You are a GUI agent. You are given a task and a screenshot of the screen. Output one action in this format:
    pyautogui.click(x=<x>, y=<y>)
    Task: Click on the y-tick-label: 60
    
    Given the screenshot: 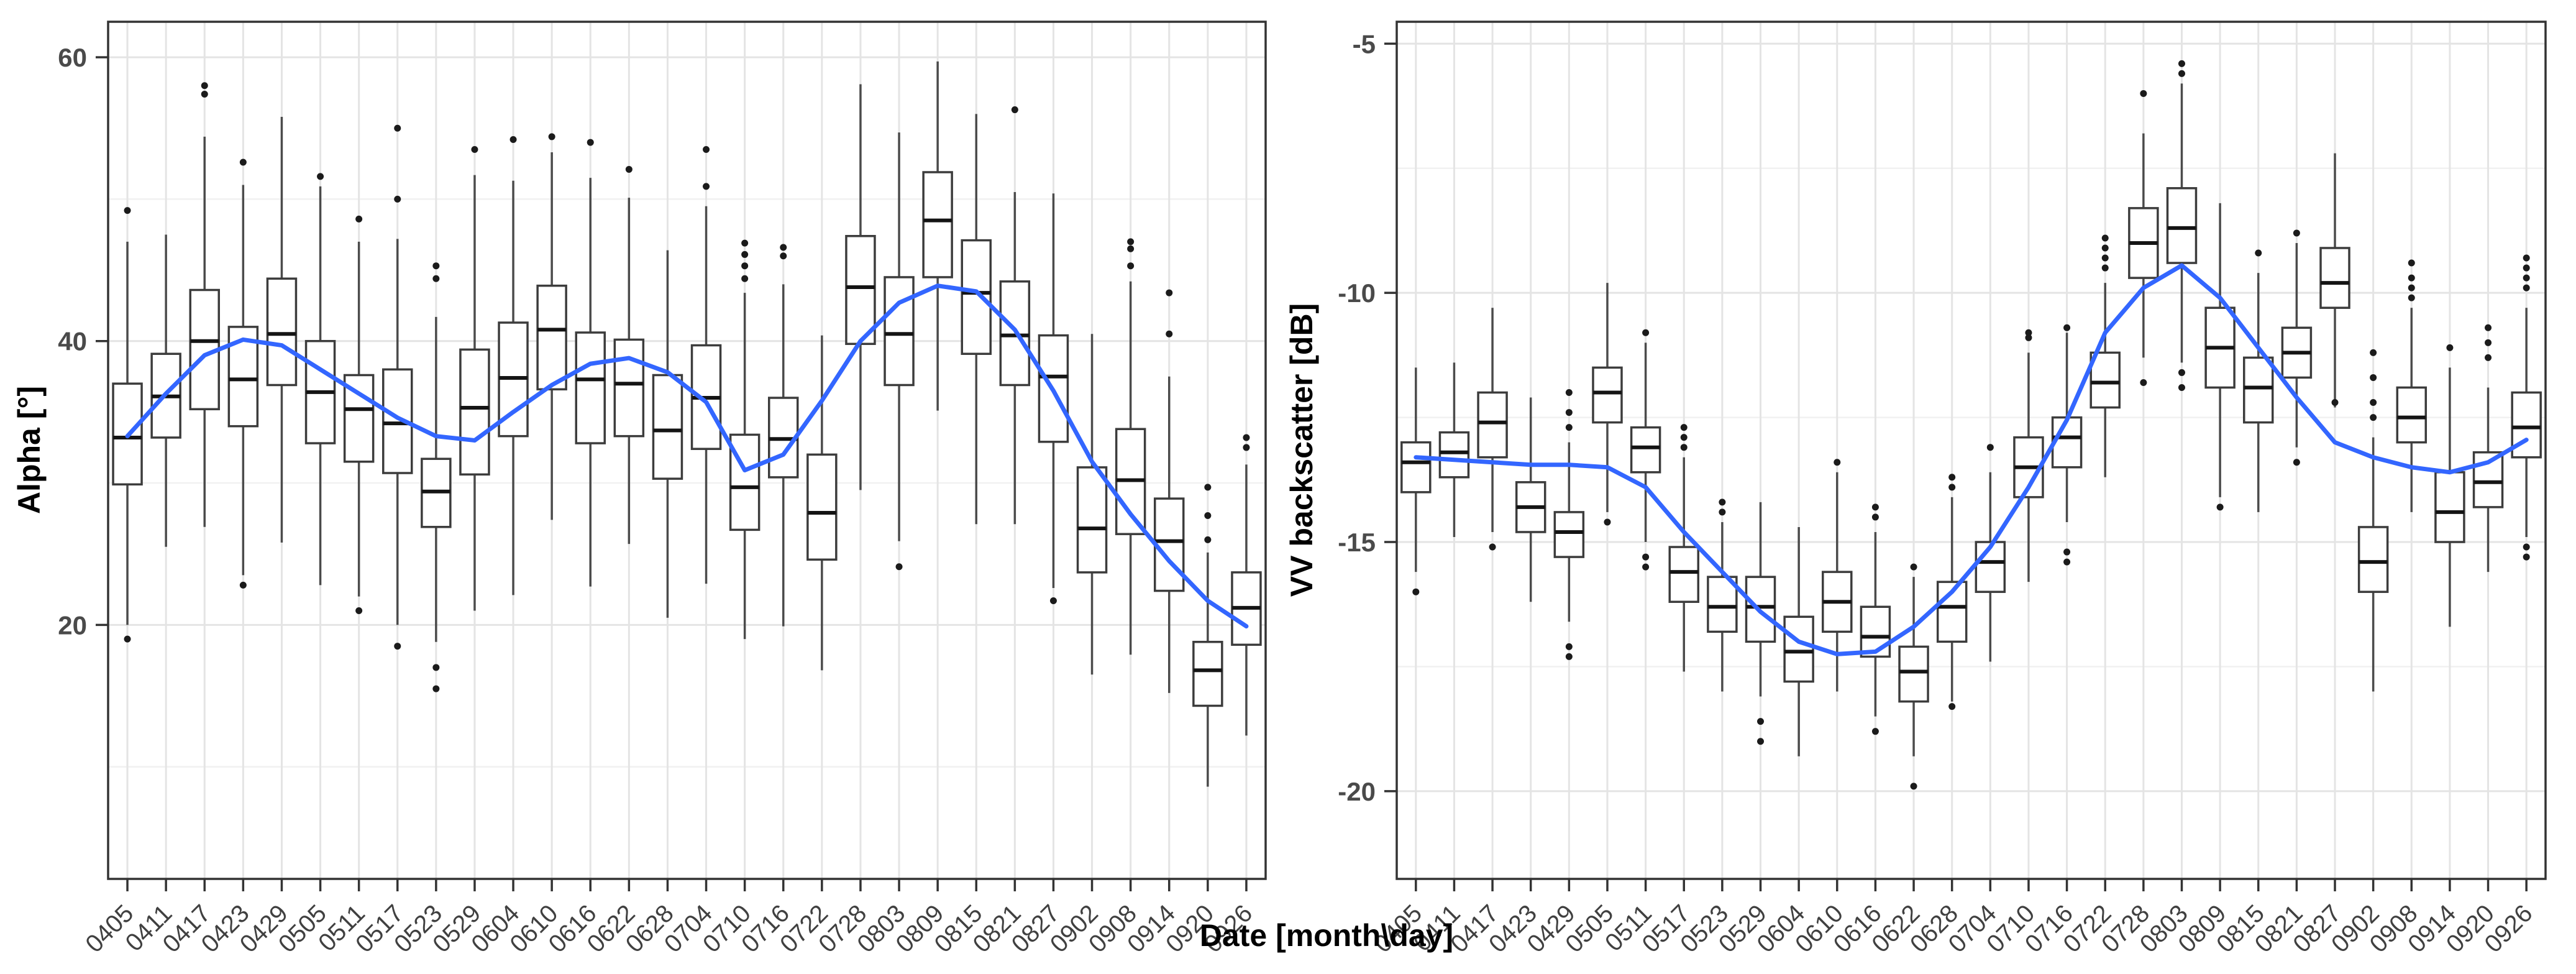 What is the action you would take?
    pyautogui.click(x=72, y=57)
    